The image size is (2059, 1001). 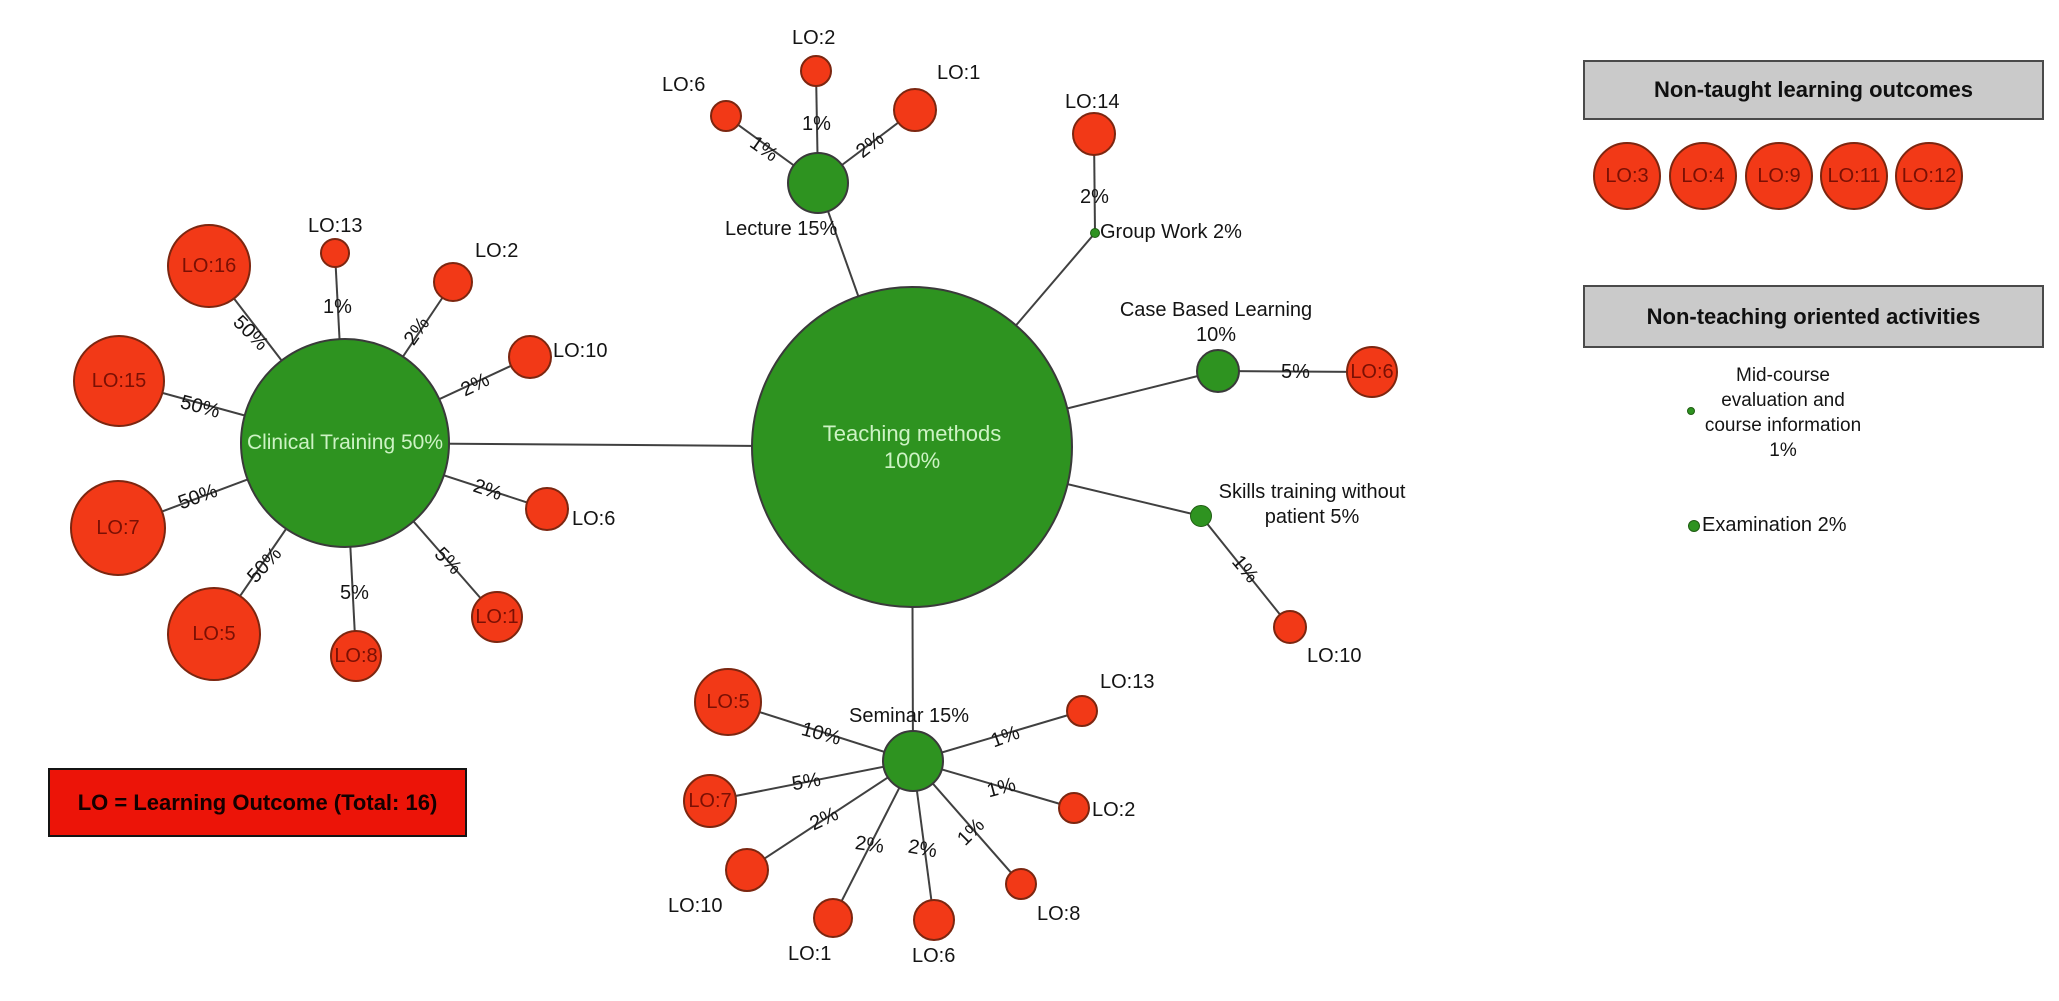 I want to click on node-lo12-nontaught: LO:12, so click(x=1929, y=176).